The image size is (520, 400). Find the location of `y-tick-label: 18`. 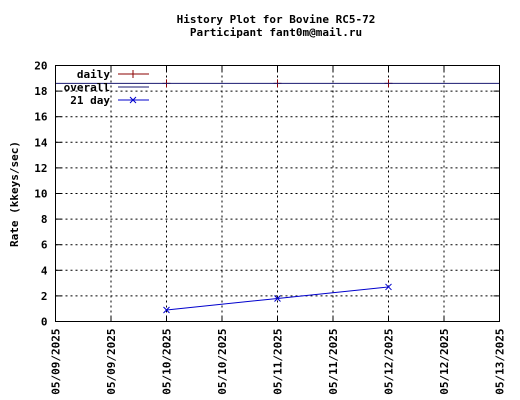

y-tick-label: 18 is located at coordinates (40, 91).